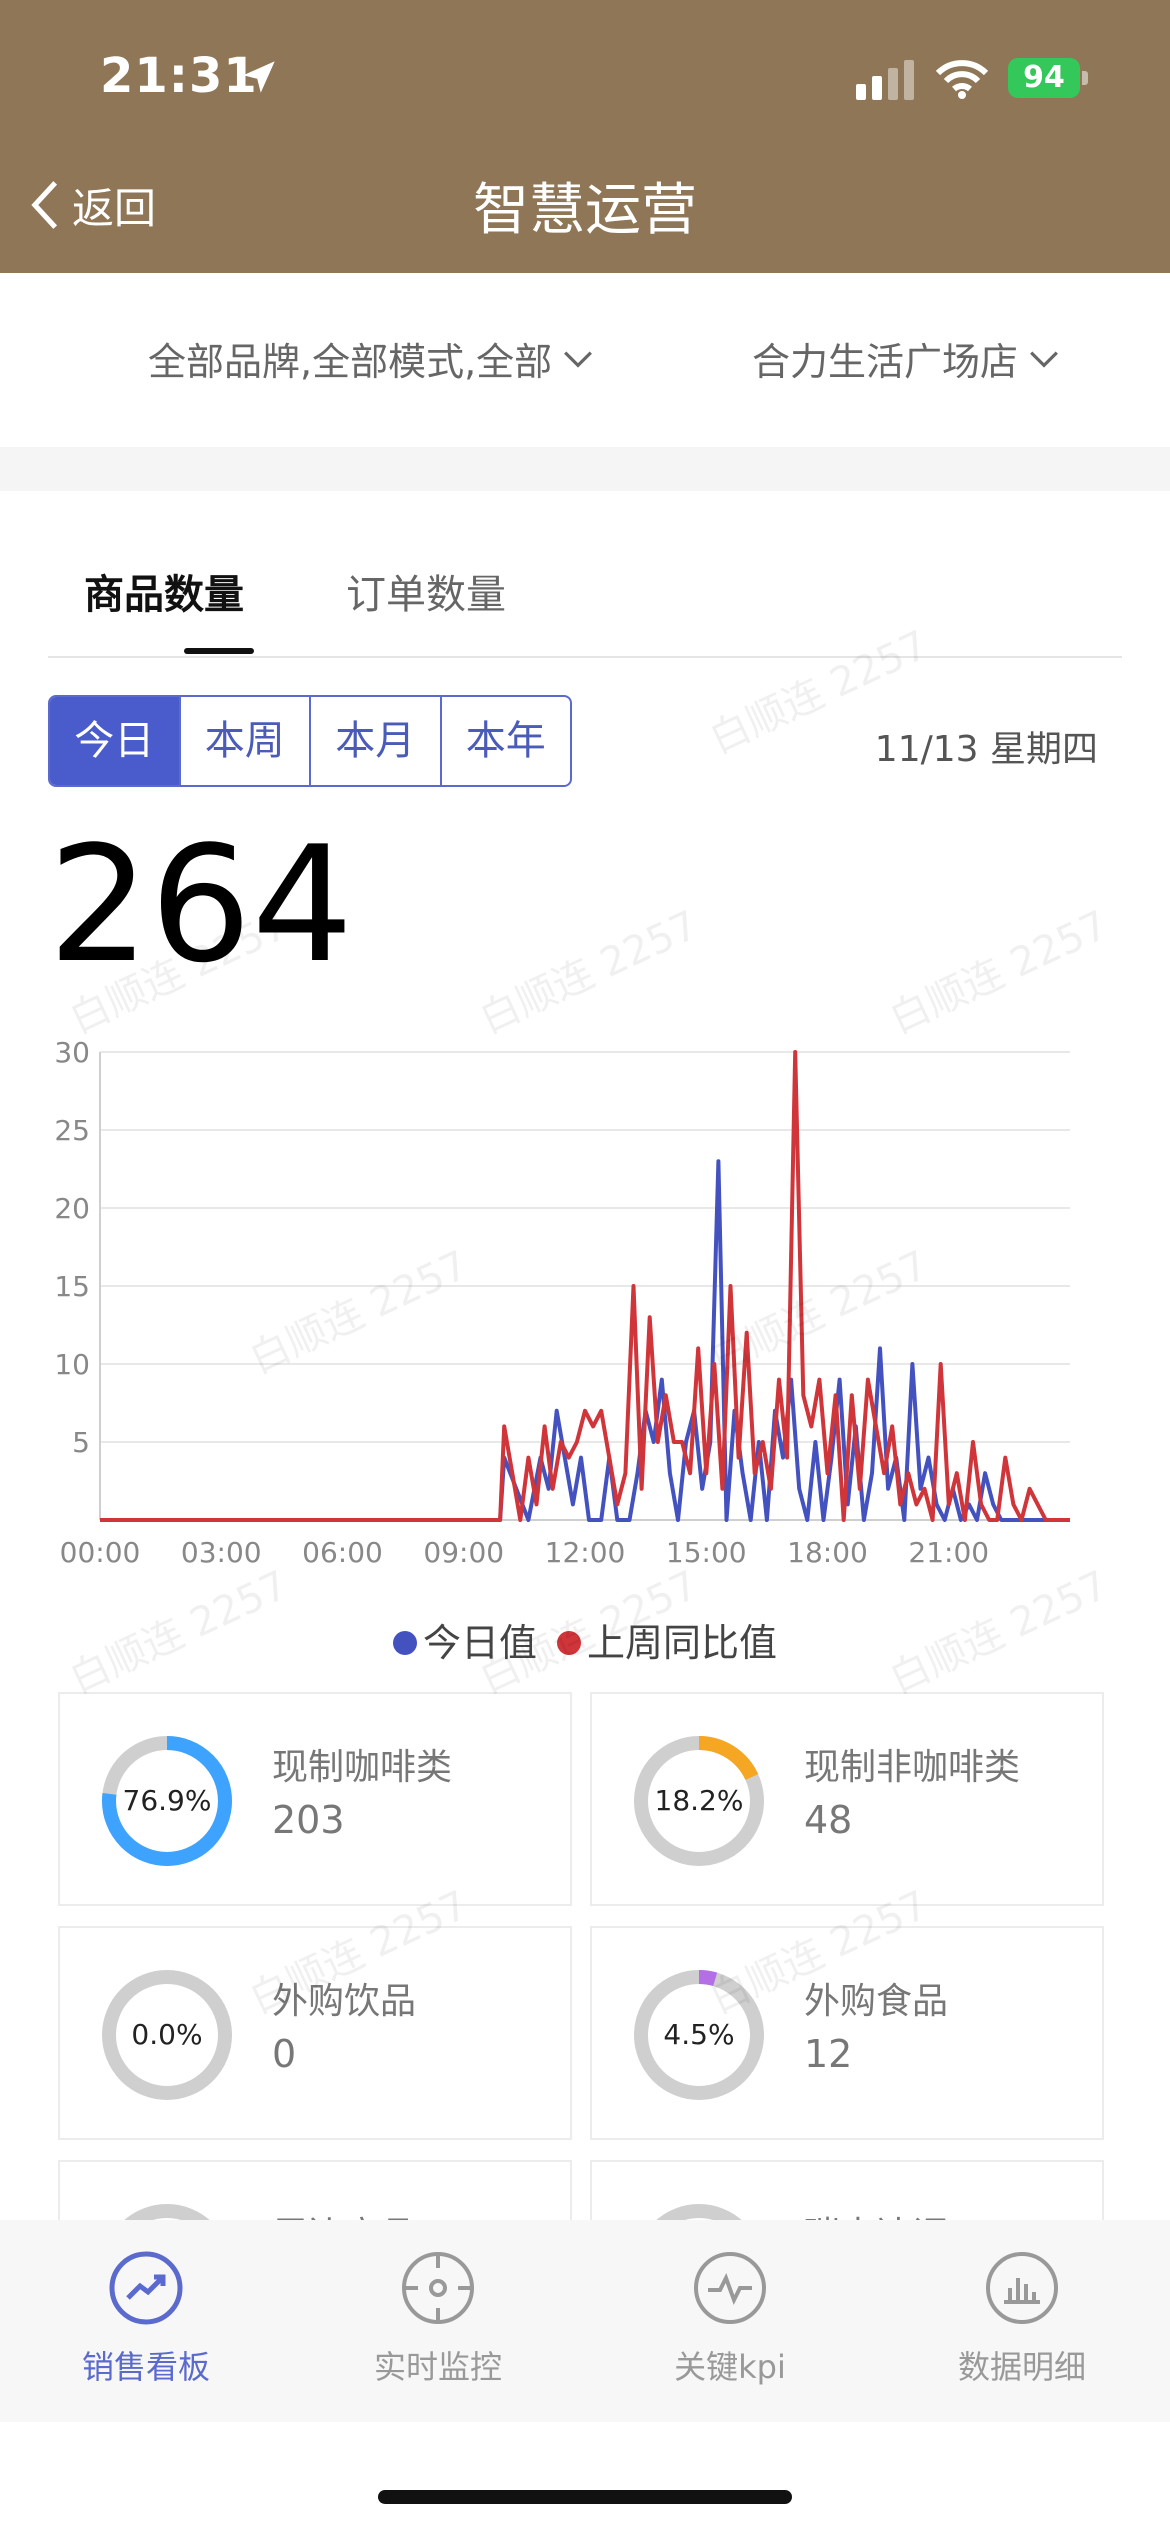  I want to click on x-tick-label: 03:00, so click(221, 1552).